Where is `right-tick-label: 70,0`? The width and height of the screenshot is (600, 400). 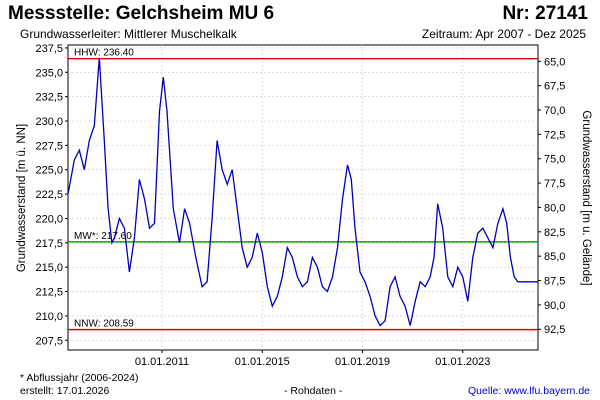
right-tick-label: 70,0 is located at coordinates (554, 111).